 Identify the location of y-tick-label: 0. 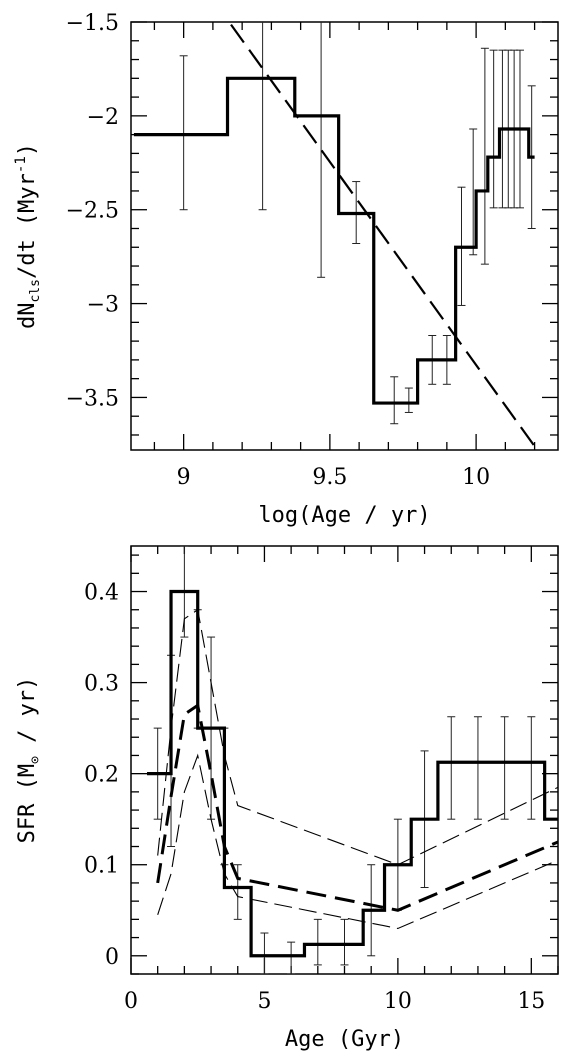
(112, 957).